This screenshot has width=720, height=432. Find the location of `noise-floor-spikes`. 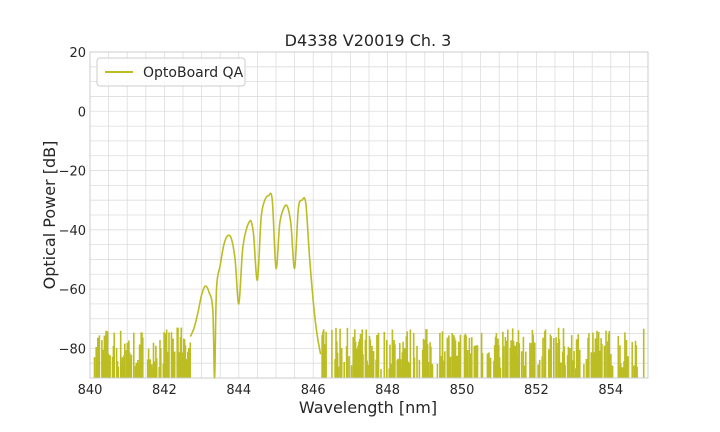

noise-floor-spikes is located at coordinates (369, 352).